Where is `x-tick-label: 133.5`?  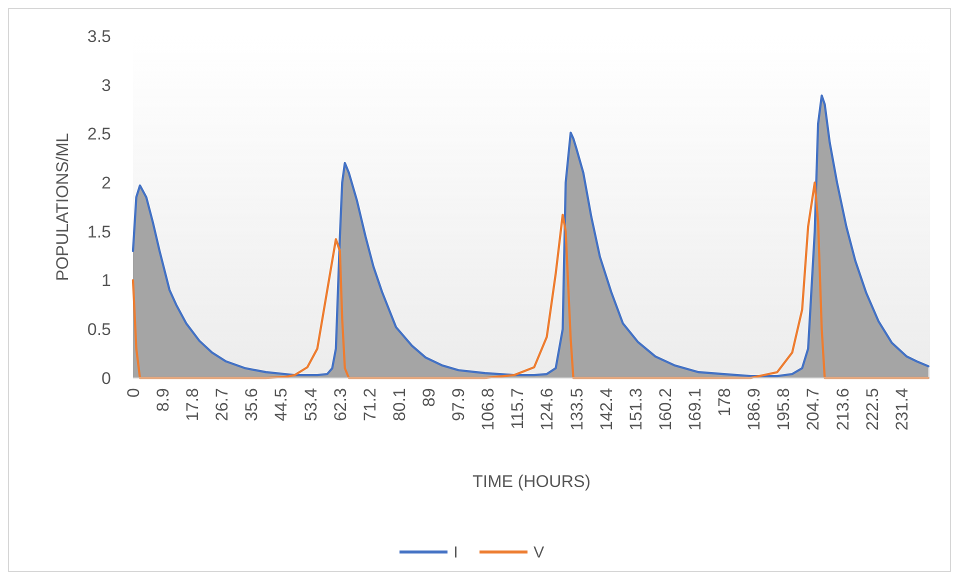
x-tick-label: 133.5 is located at coordinates (576, 409).